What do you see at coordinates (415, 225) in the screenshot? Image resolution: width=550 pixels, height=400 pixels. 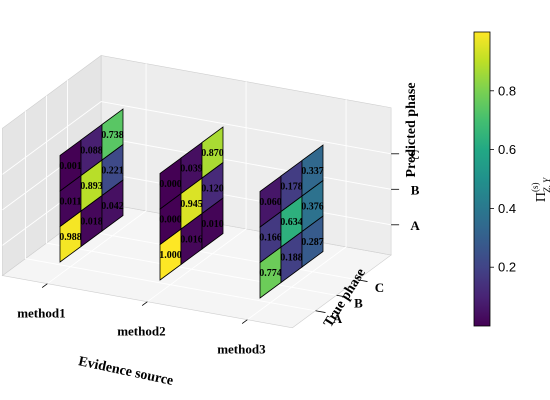 I see `z-tick-label: A` at bounding box center [415, 225].